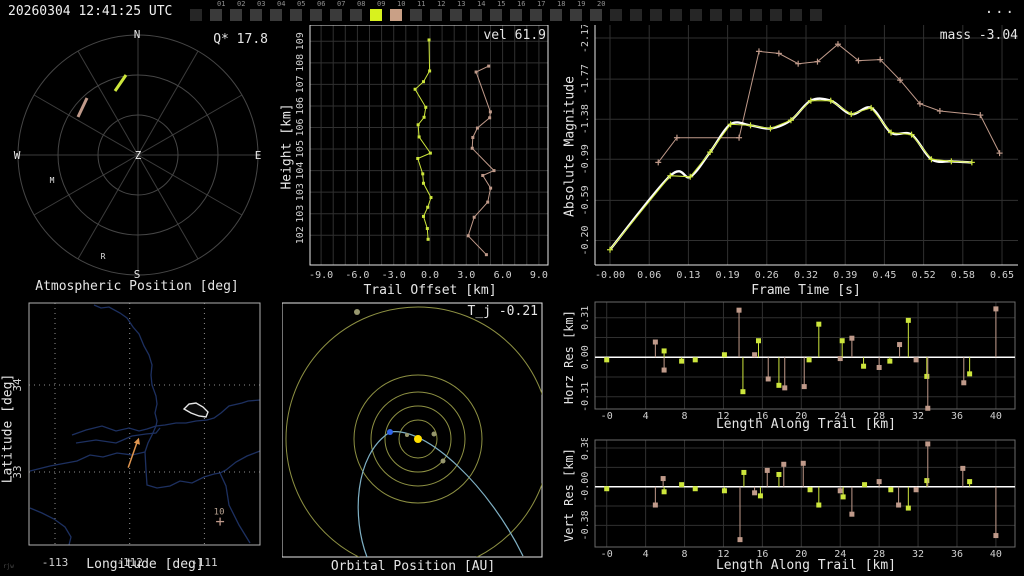 The height and width of the screenshot is (576, 1024). I want to click on frame-cell-x22, so click(640, 12).